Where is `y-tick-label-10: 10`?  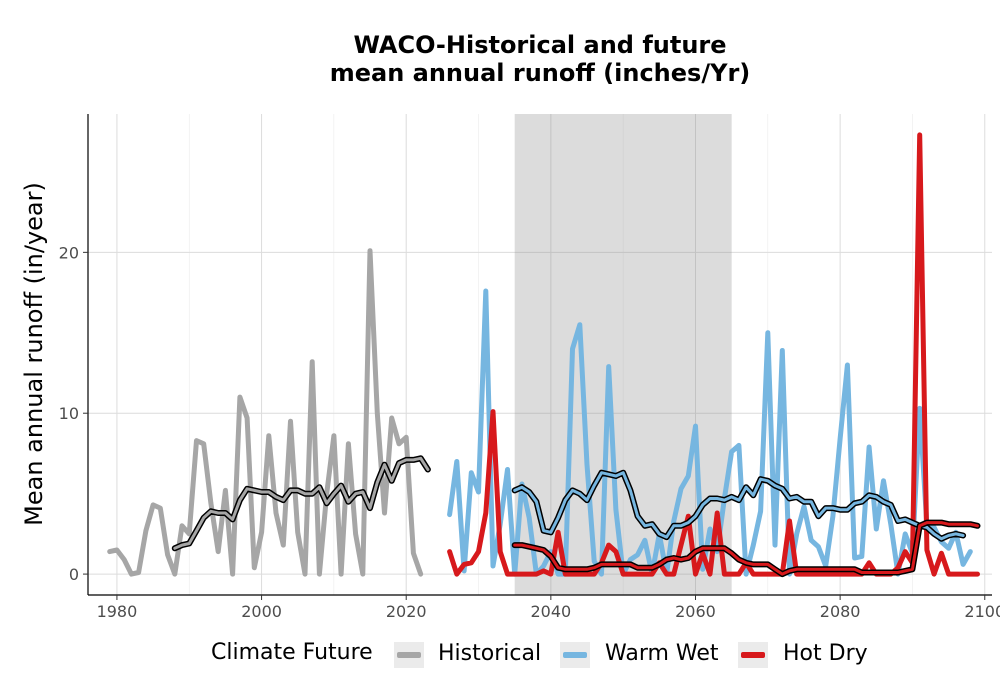
y-tick-label-10: 10 is located at coordinates (69, 413).